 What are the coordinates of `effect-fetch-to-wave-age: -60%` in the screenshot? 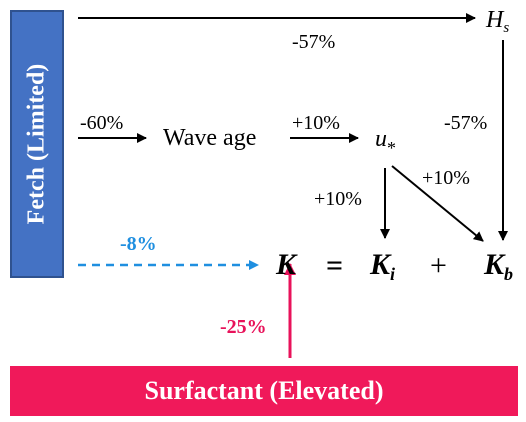 It's located at (102, 123).